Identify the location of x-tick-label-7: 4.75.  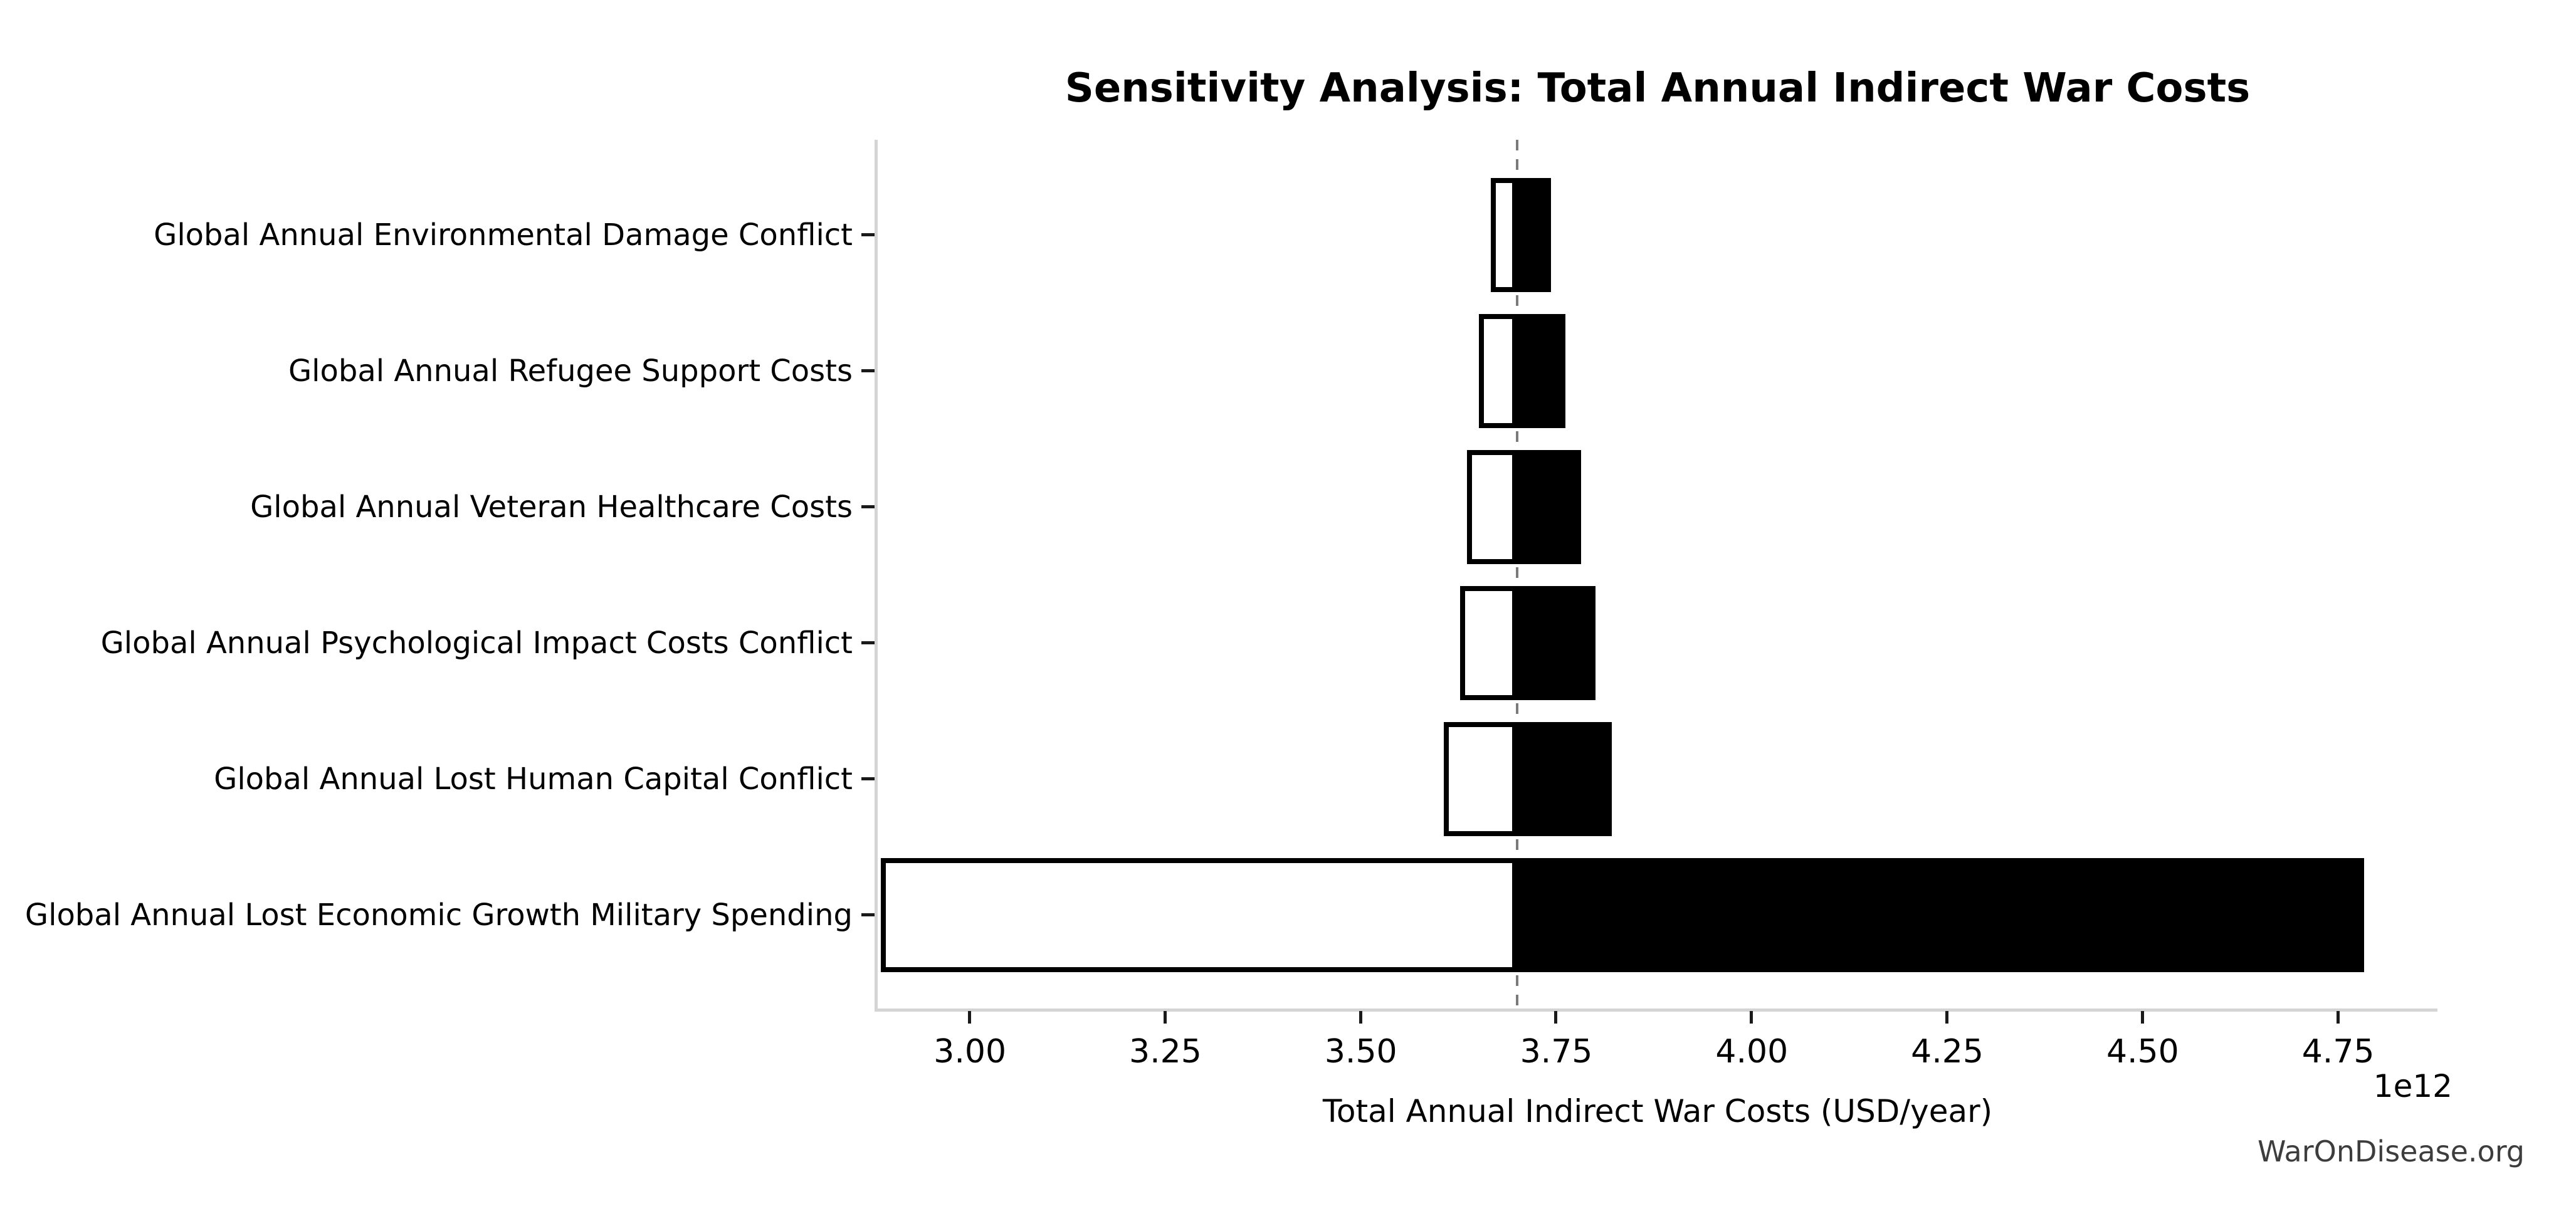
(2338, 1052).